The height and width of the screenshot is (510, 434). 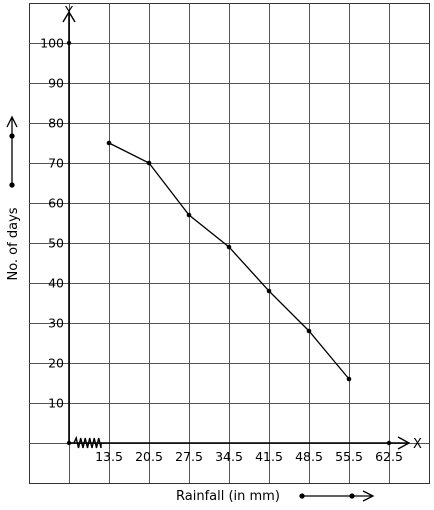 What do you see at coordinates (417, 444) in the screenshot?
I see `x-axis-letter: X` at bounding box center [417, 444].